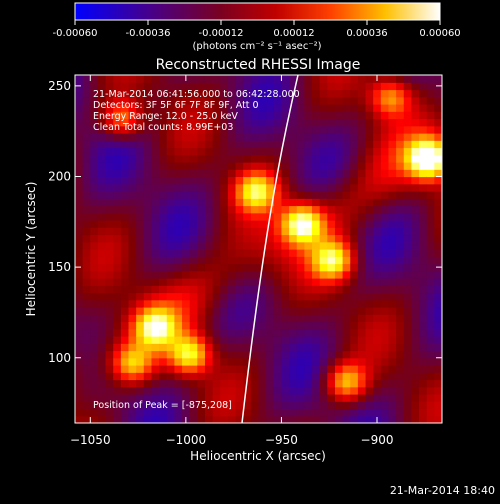 The height and width of the screenshot is (504, 500). Describe the element at coordinates (258, 456) in the screenshot. I see `x-axis-label: Heliocentric X (arcsec)` at that location.